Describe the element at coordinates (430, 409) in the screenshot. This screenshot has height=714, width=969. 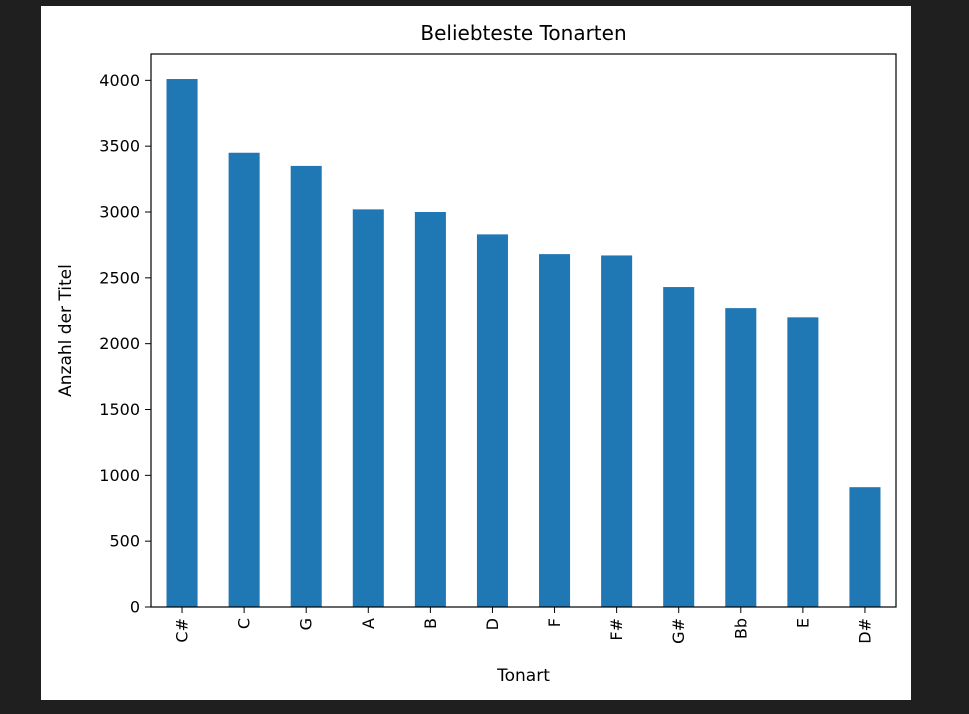
I see `bar-b` at that location.